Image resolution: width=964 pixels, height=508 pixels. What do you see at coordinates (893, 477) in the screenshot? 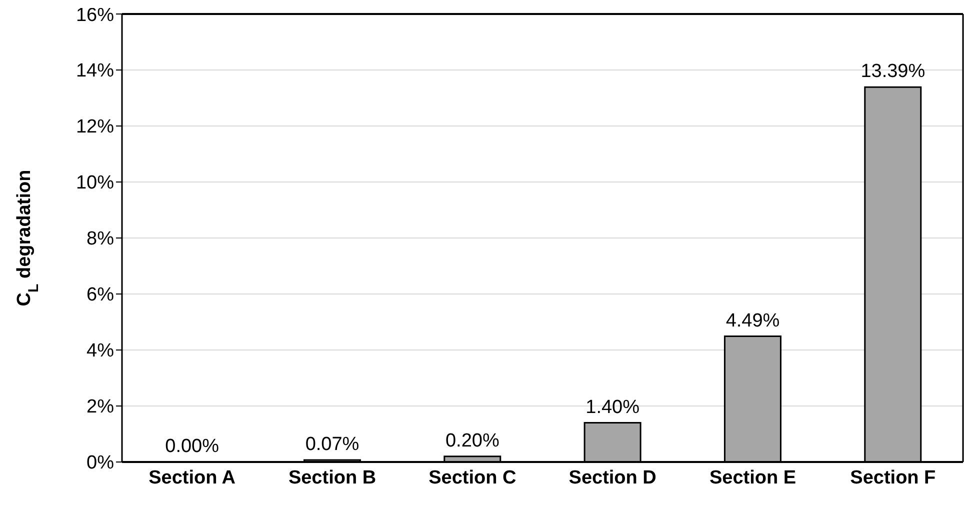
I see `x-tick-label: Section F` at bounding box center [893, 477].